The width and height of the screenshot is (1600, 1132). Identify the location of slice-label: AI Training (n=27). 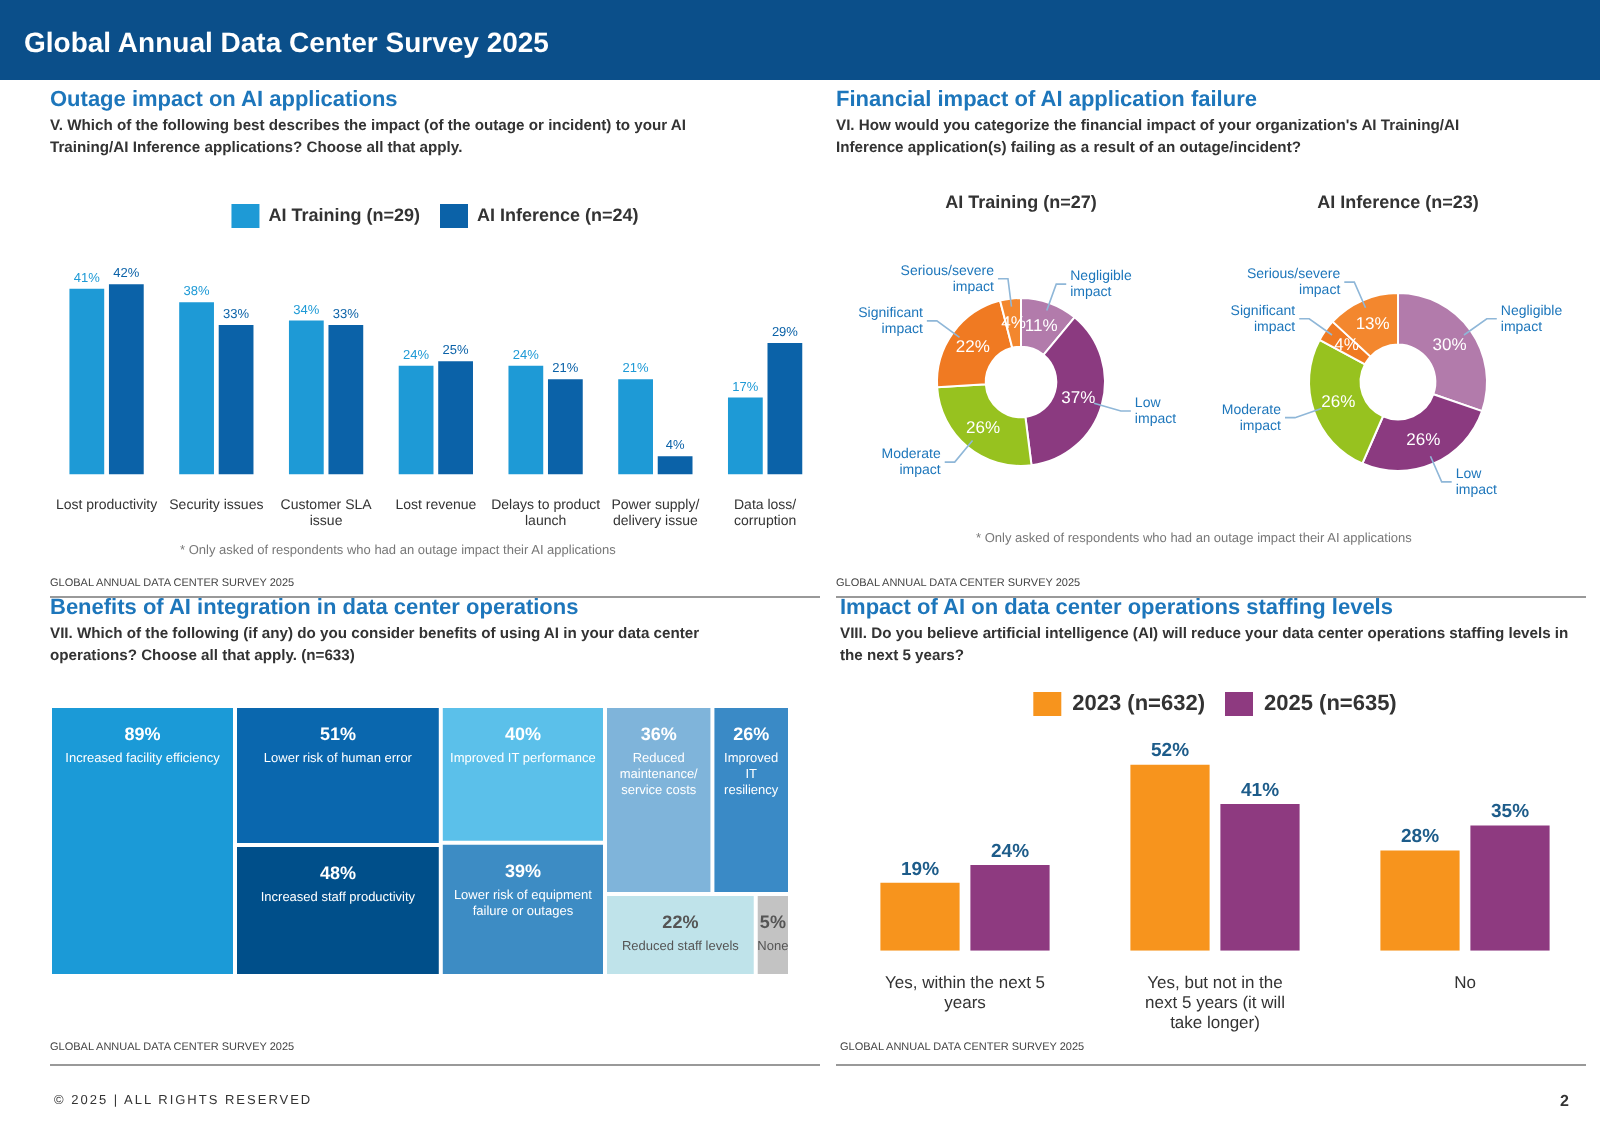
(1021, 202).